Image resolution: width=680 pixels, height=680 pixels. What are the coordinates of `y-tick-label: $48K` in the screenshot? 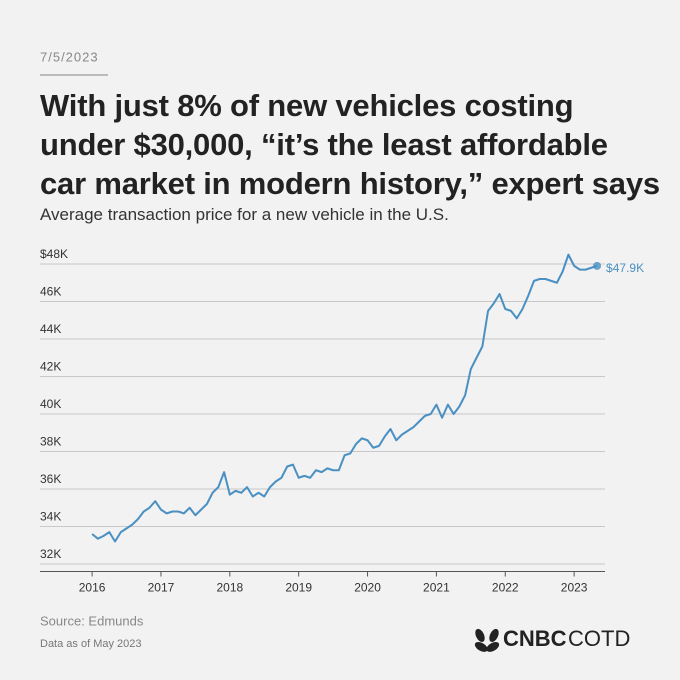 It's located at (54, 254).